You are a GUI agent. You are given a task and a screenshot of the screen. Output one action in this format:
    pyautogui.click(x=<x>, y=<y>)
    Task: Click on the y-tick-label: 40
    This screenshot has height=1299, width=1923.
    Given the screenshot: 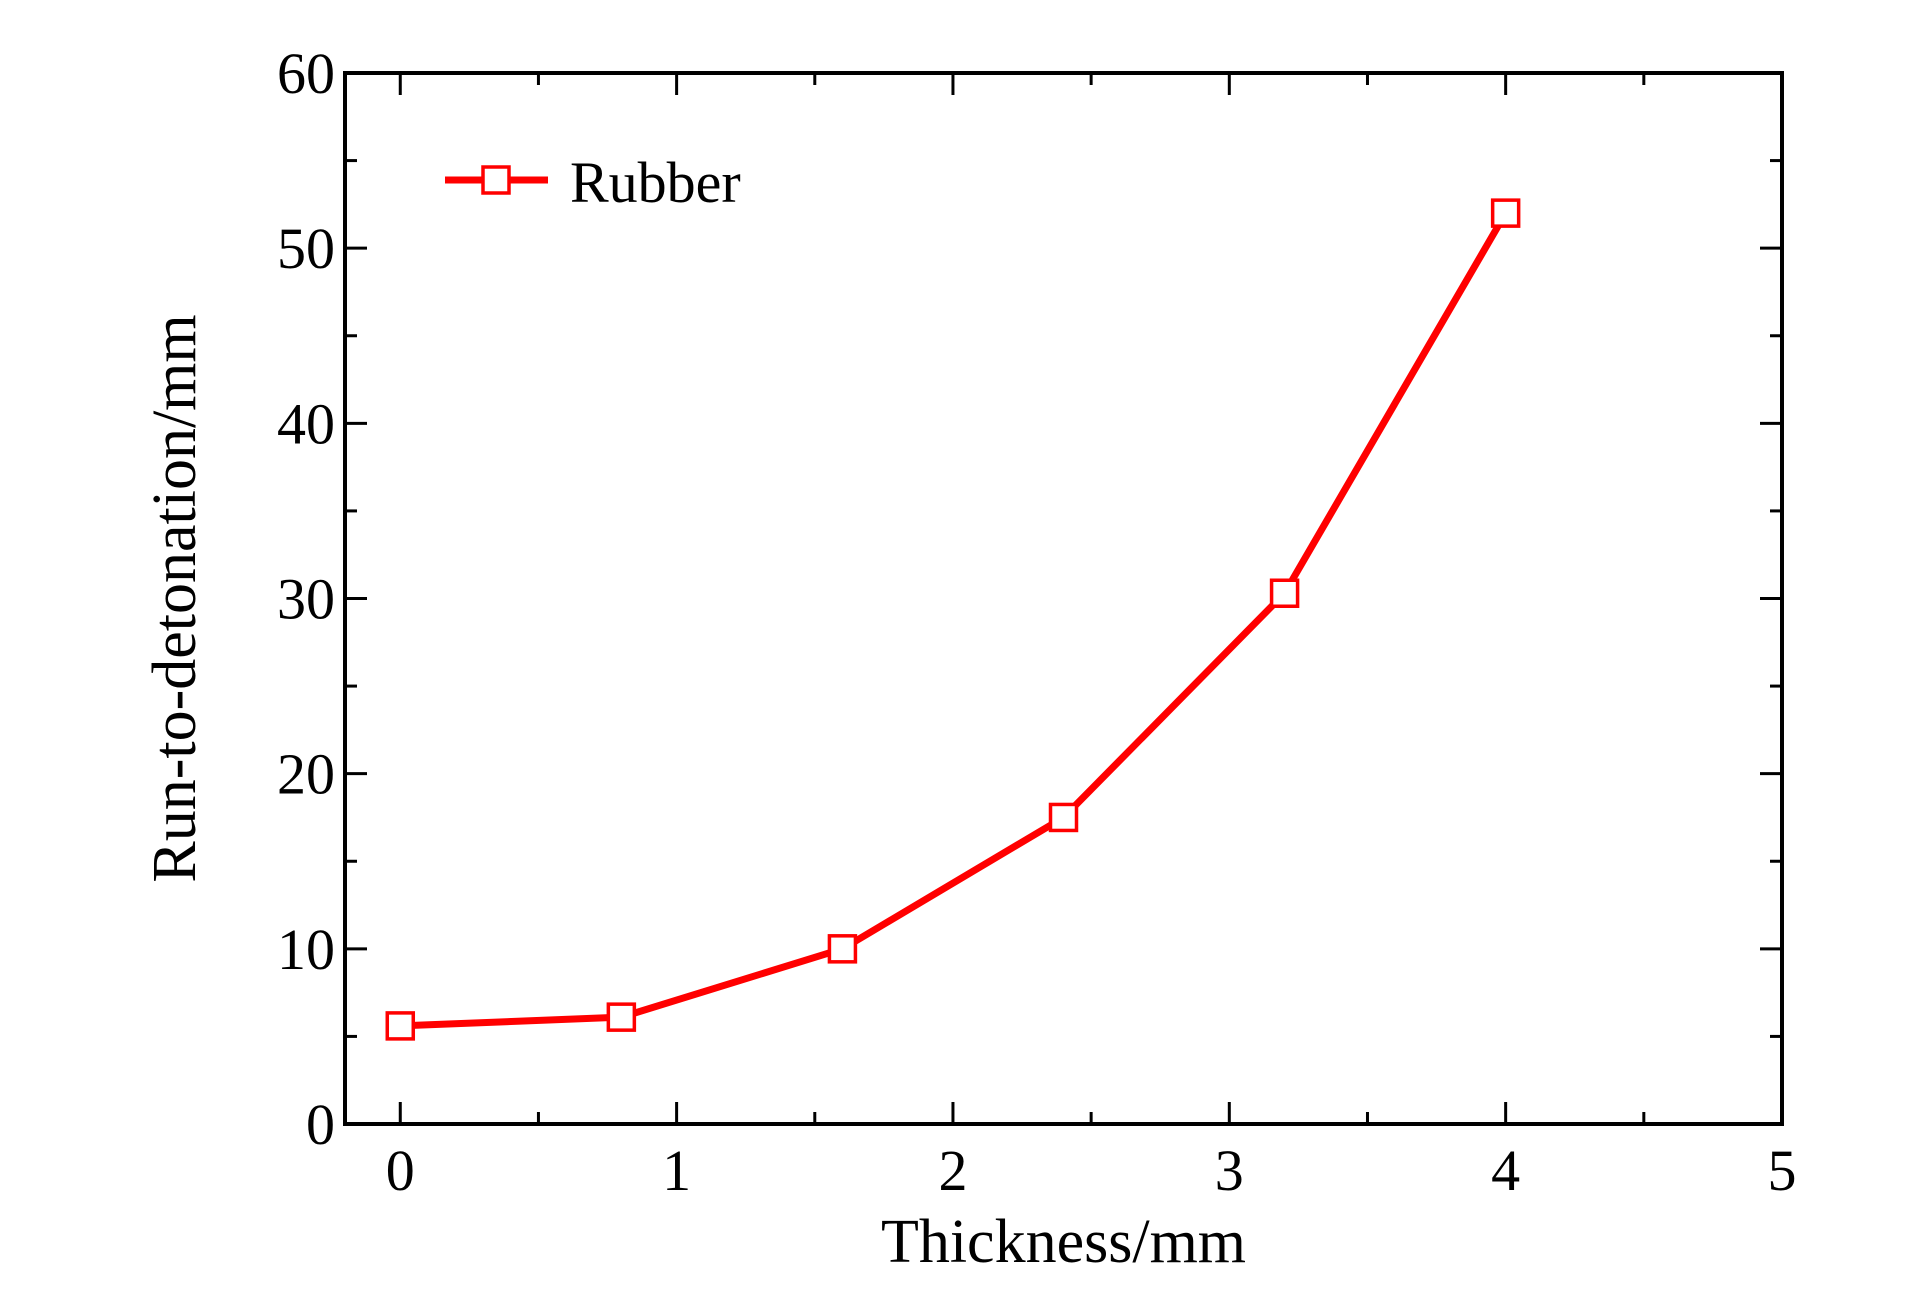 What is the action you would take?
    pyautogui.click(x=306, y=423)
    